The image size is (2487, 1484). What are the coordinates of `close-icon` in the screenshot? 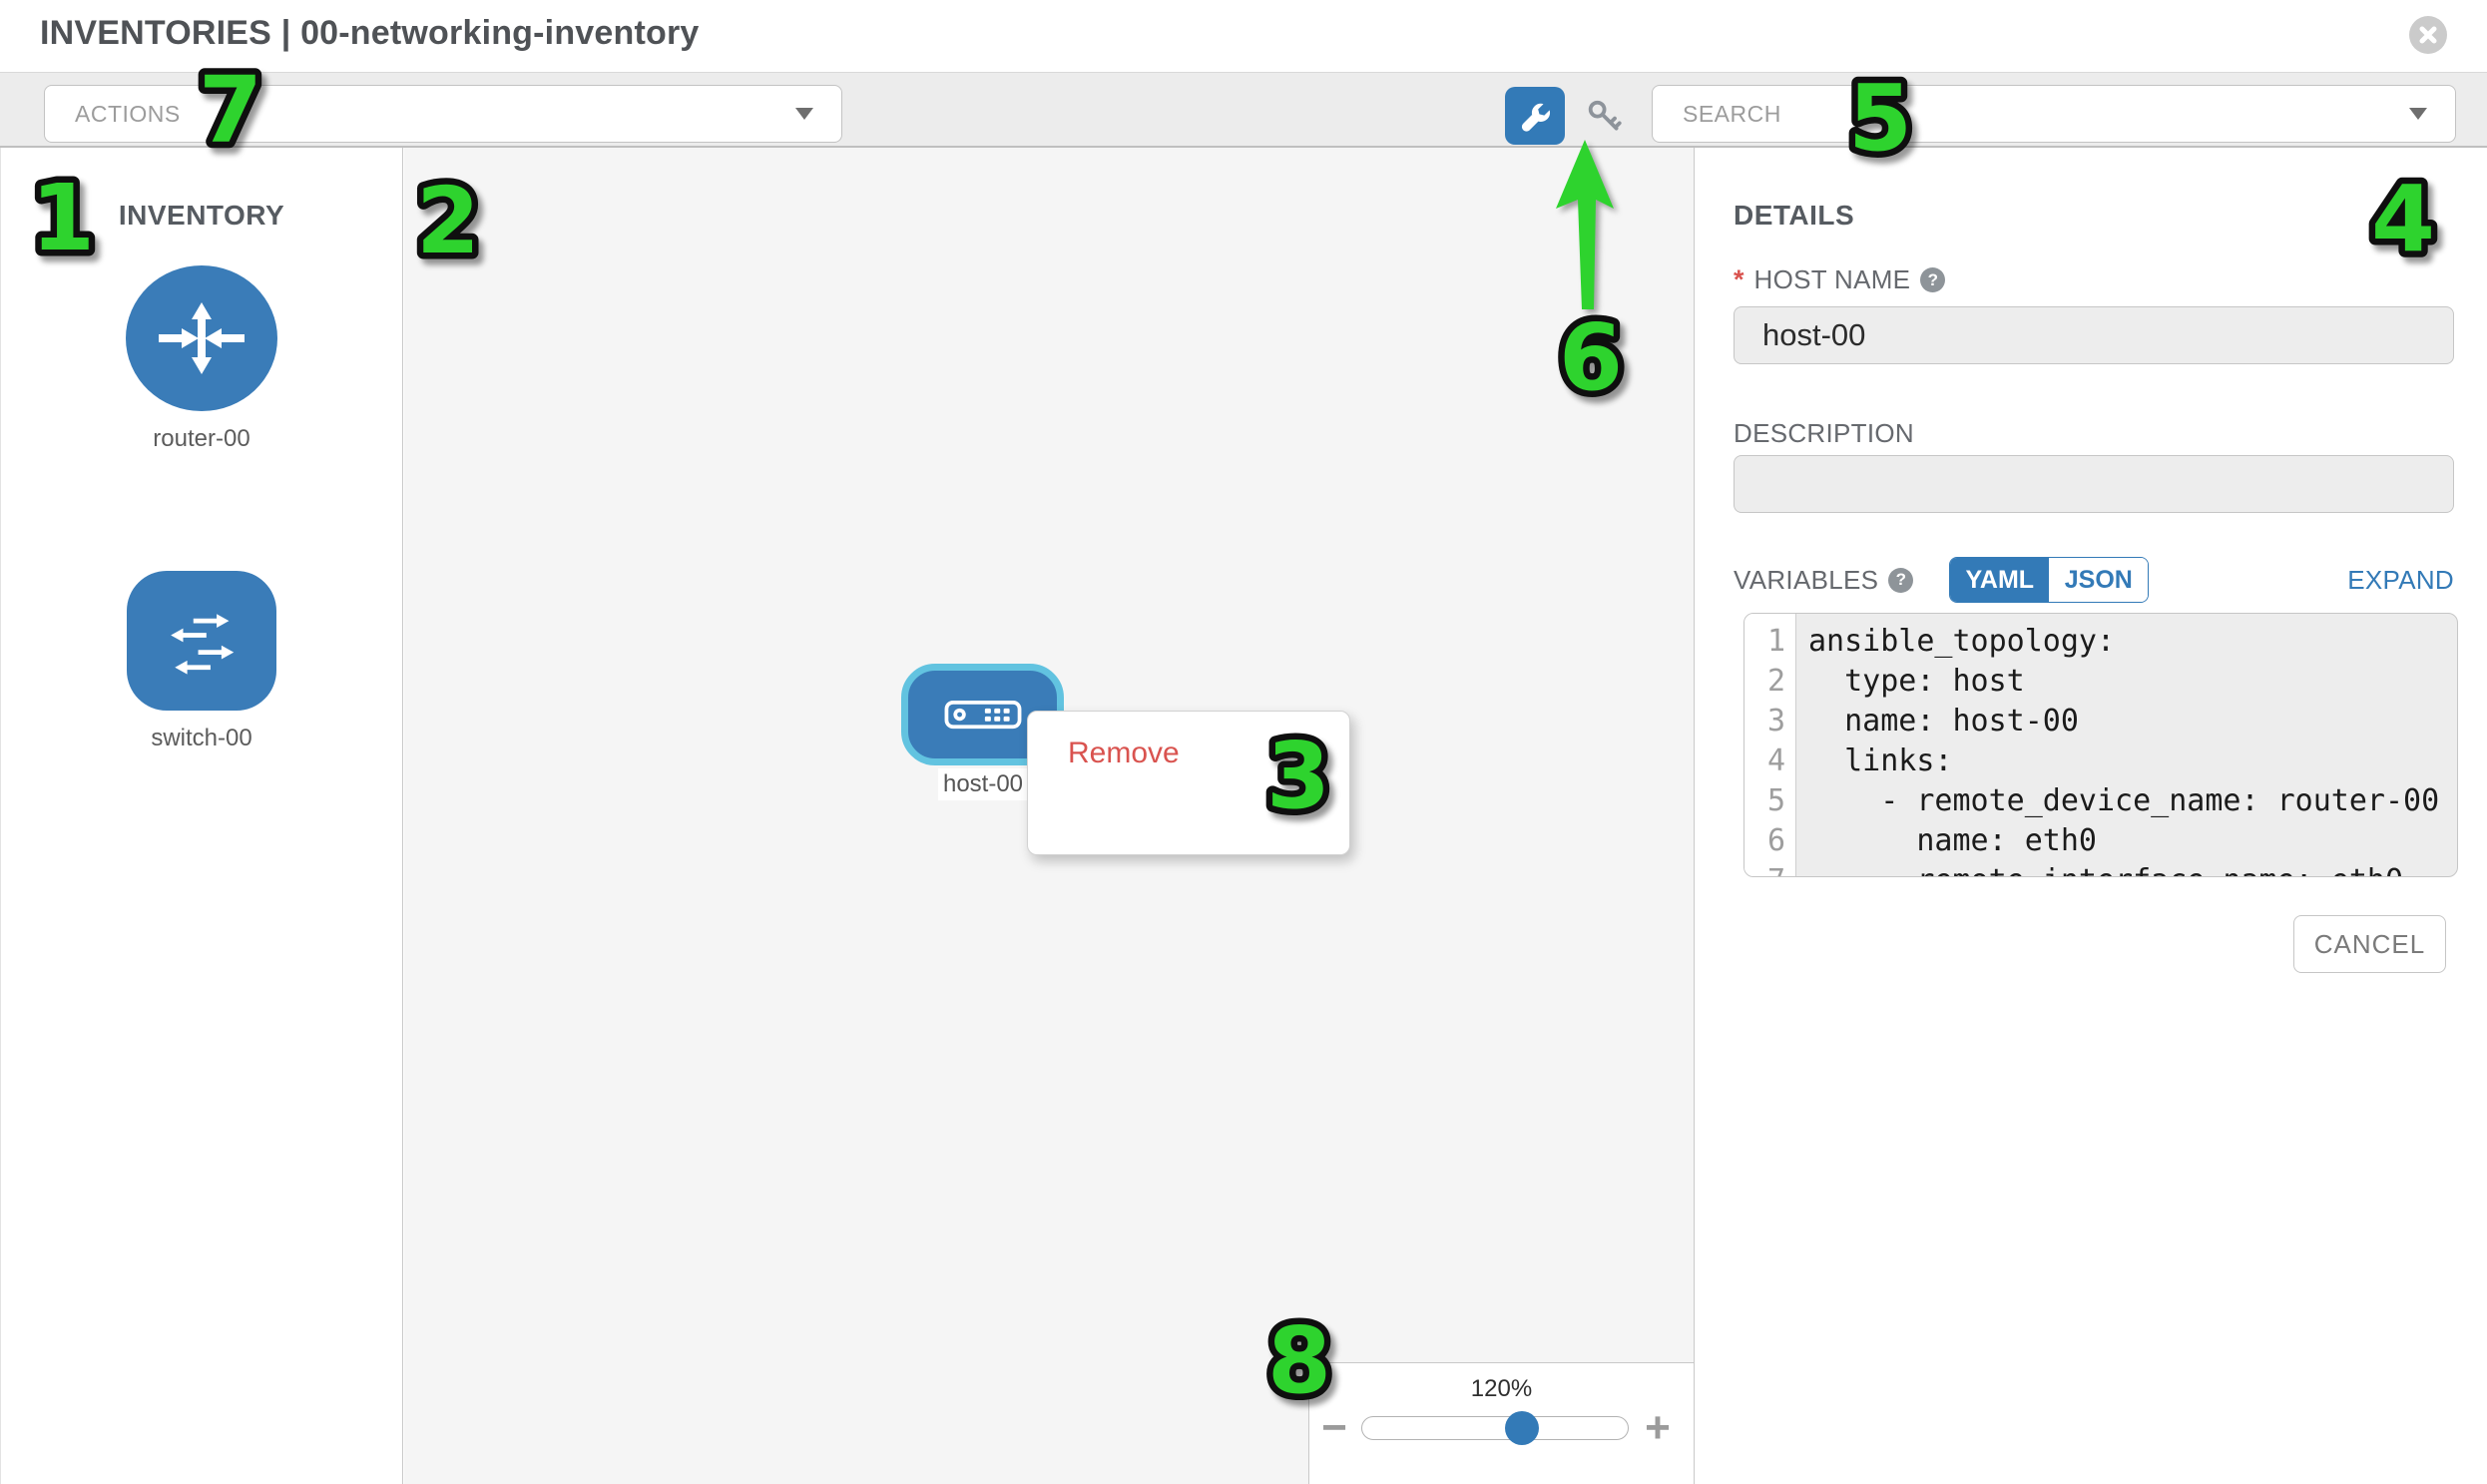 It's located at (2428, 35).